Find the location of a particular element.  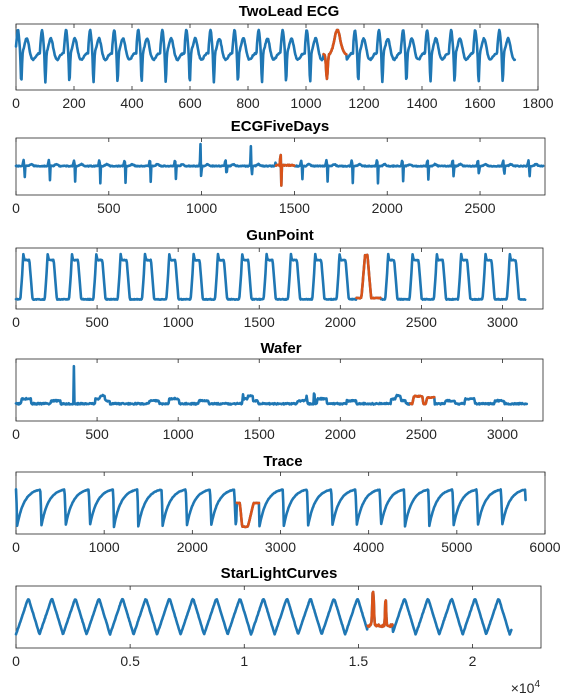

x-tick-label: 1800 is located at coordinates (537, 103).